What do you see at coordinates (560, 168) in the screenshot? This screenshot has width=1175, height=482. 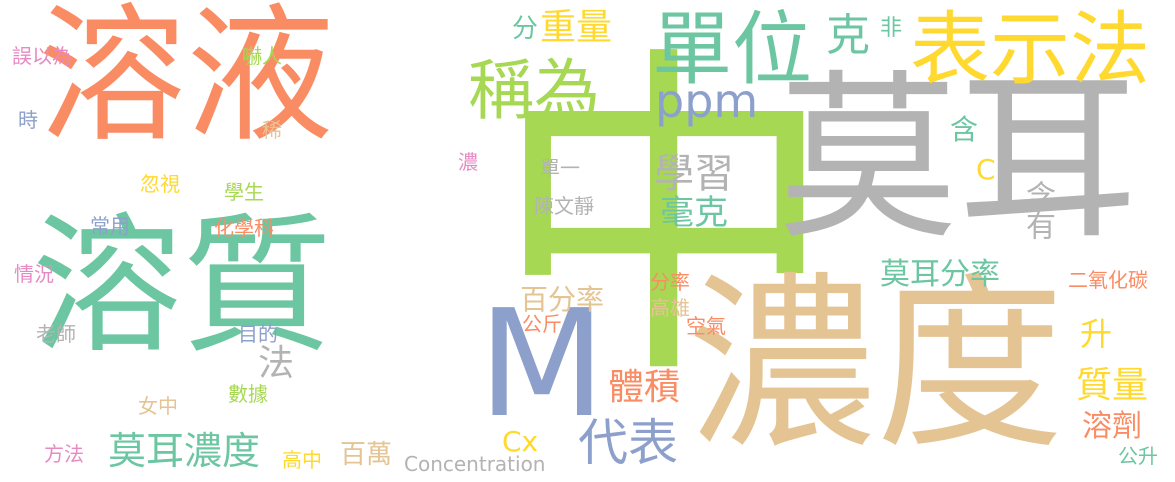 I see `word-single: 單一` at bounding box center [560, 168].